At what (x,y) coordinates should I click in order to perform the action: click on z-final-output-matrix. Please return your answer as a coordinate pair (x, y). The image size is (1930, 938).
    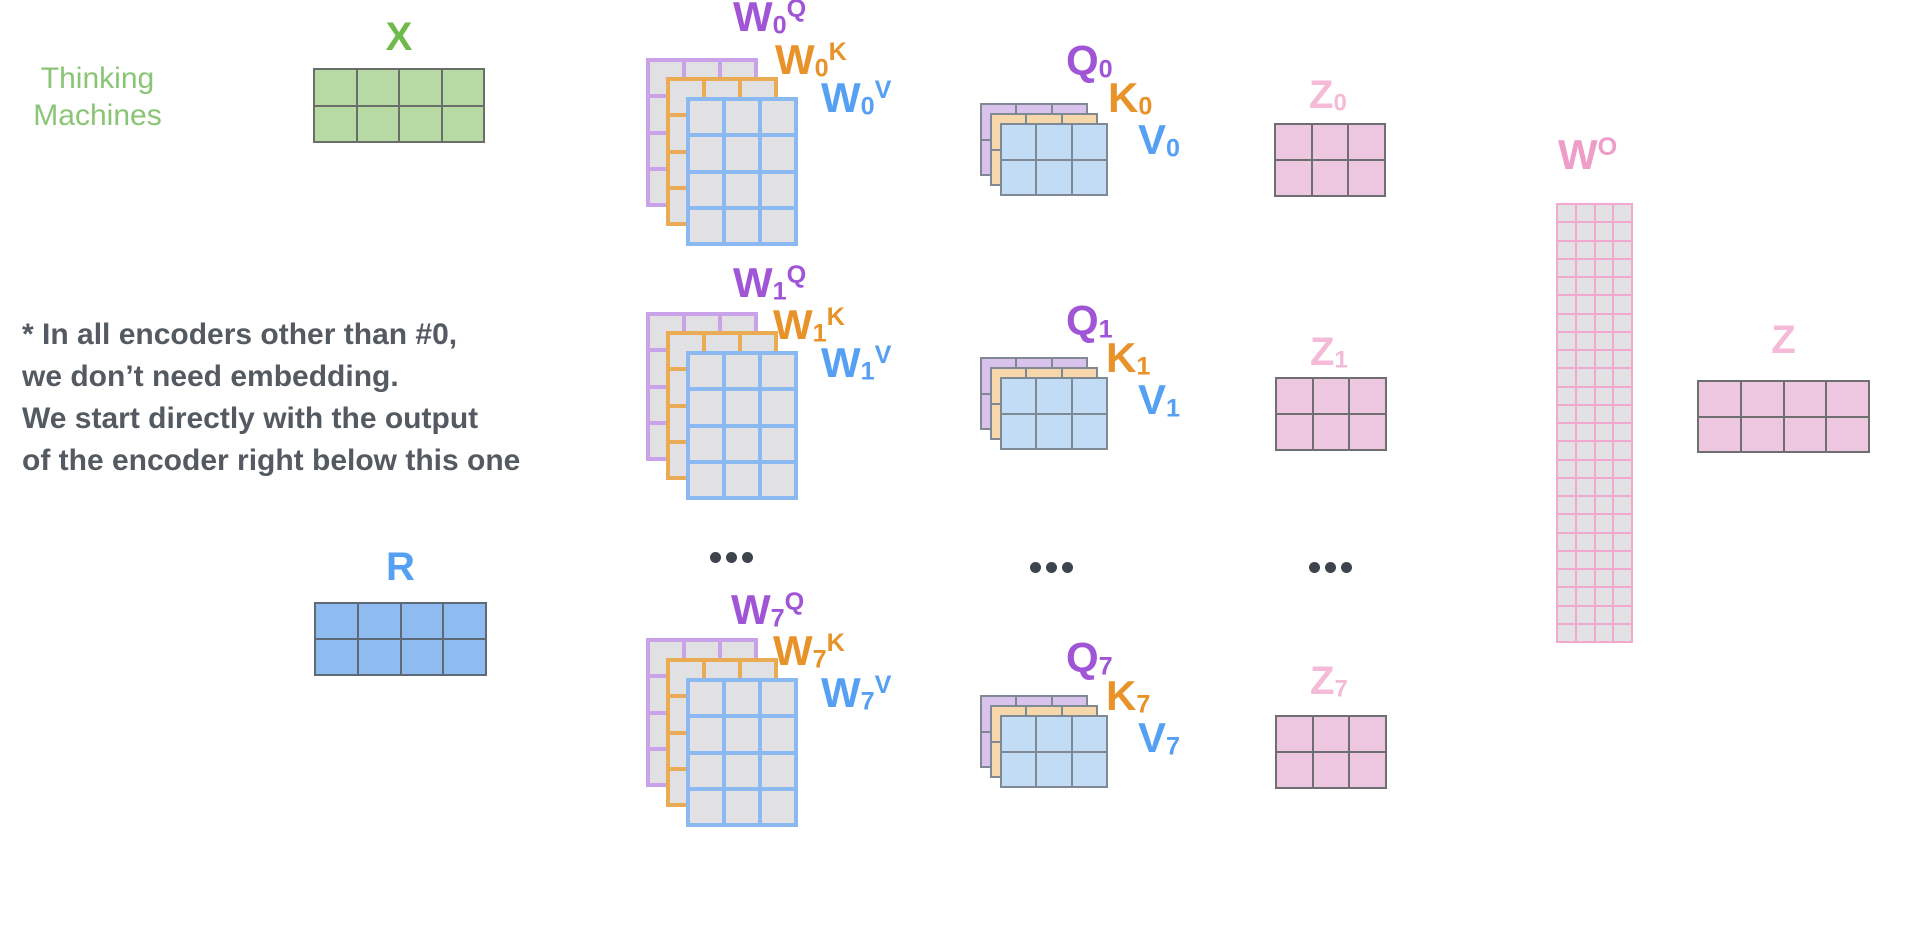
    Looking at the image, I should click on (1783, 416).